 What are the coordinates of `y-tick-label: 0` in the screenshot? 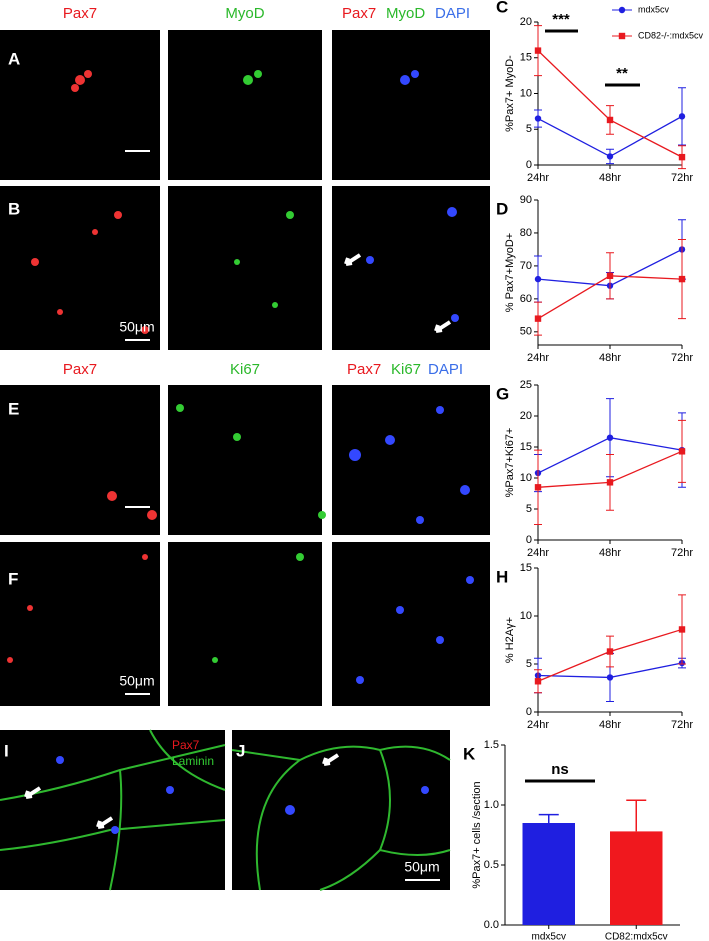 It's located at (529, 165).